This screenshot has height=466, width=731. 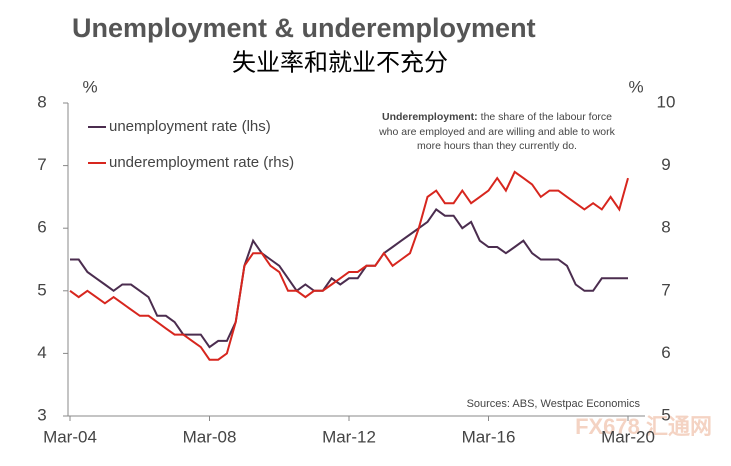 I want to click on chart-subtitle: 失业率和就业不充分, so click(x=340, y=62).